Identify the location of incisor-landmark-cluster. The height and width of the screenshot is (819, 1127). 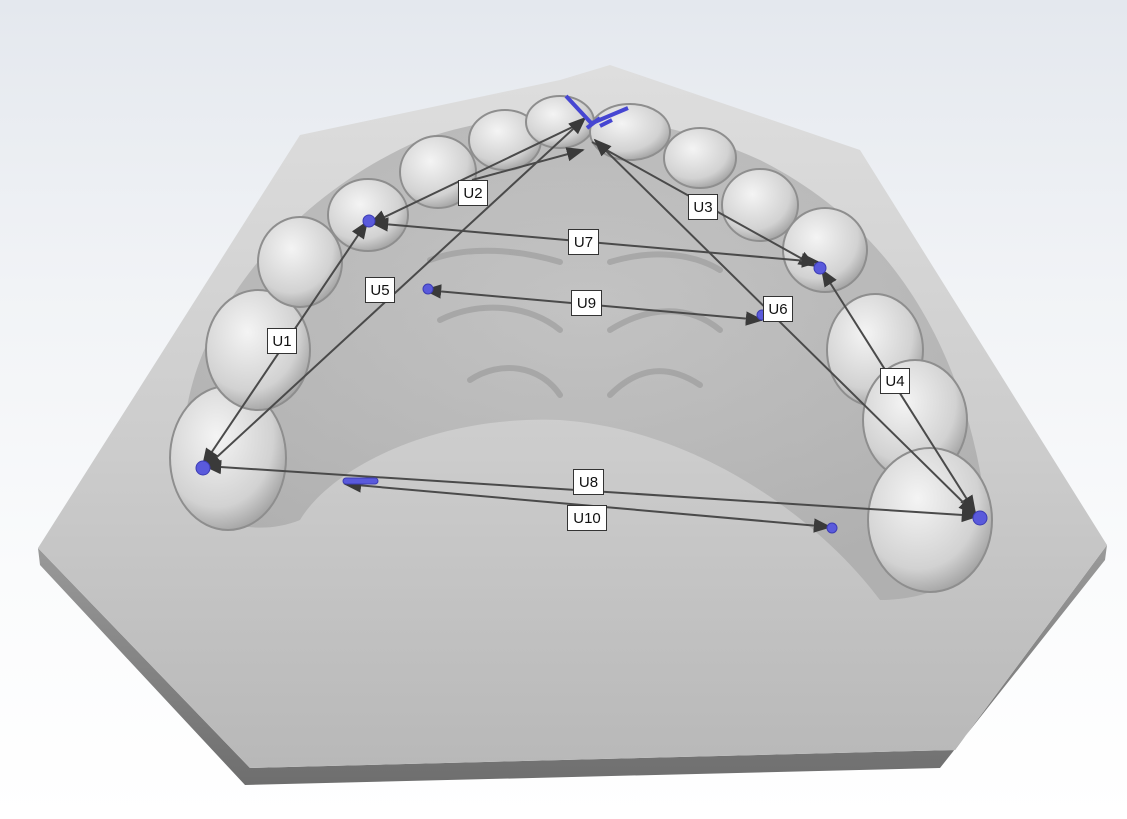
(596, 112).